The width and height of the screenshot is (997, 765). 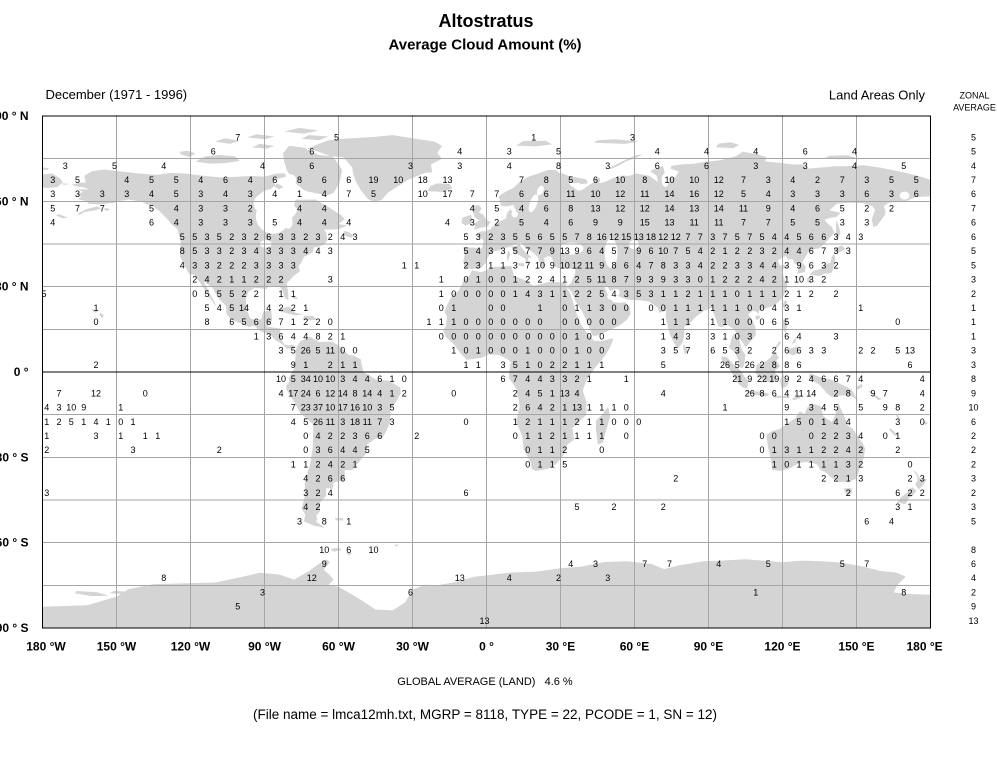 What do you see at coordinates (46, 647) in the screenshot?
I see `svg-text: 180 °W` at bounding box center [46, 647].